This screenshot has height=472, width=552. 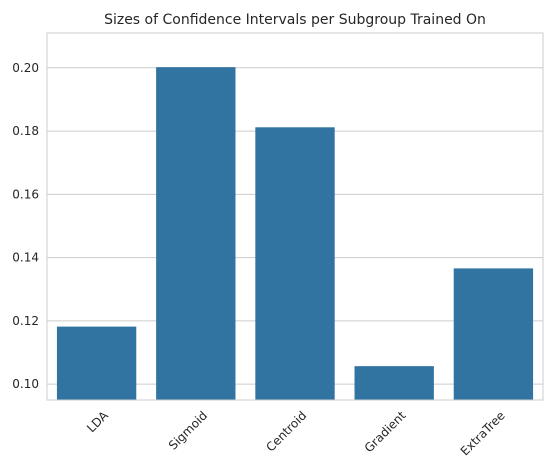 What do you see at coordinates (25, 68) in the screenshot?
I see `y-tick-label: 0.20` at bounding box center [25, 68].